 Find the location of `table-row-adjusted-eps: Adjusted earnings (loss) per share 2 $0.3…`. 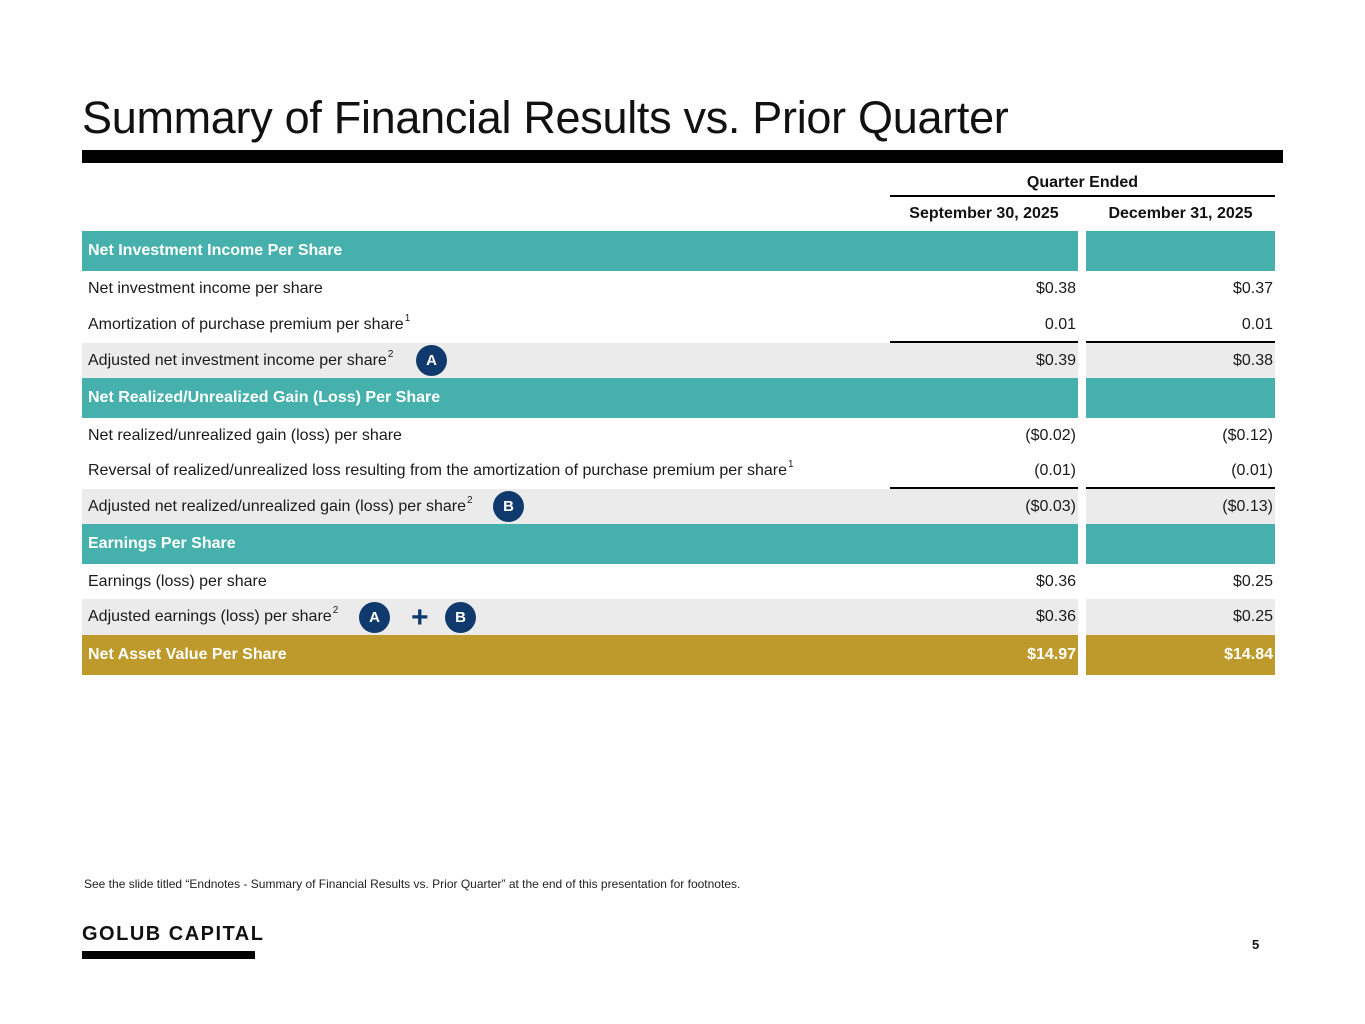

table-row-adjusted-eps: Adjusted earnings (loss) per share 2 $0.3… is located at coordinates (678, 617).